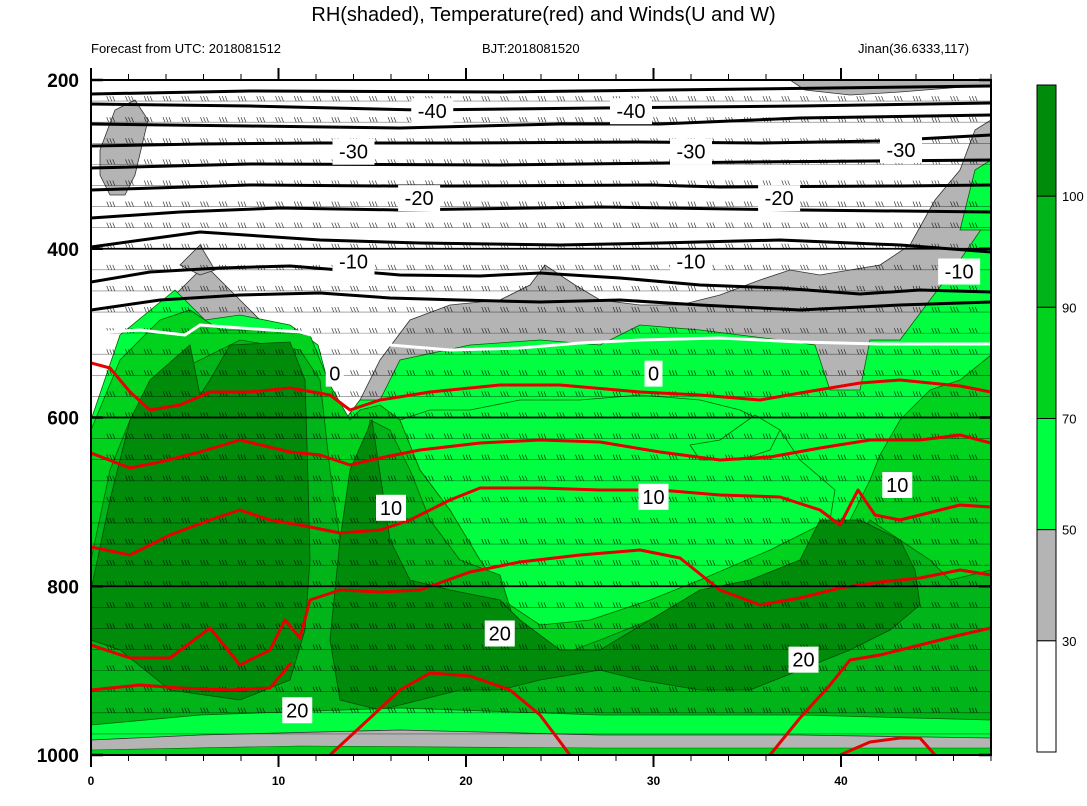 The width and height of the screenshot is (1087, 806). What do you see at coordinates (691, 151) in the screenshot?
I see `contour-label: -30` at bounding box center [691, 151].